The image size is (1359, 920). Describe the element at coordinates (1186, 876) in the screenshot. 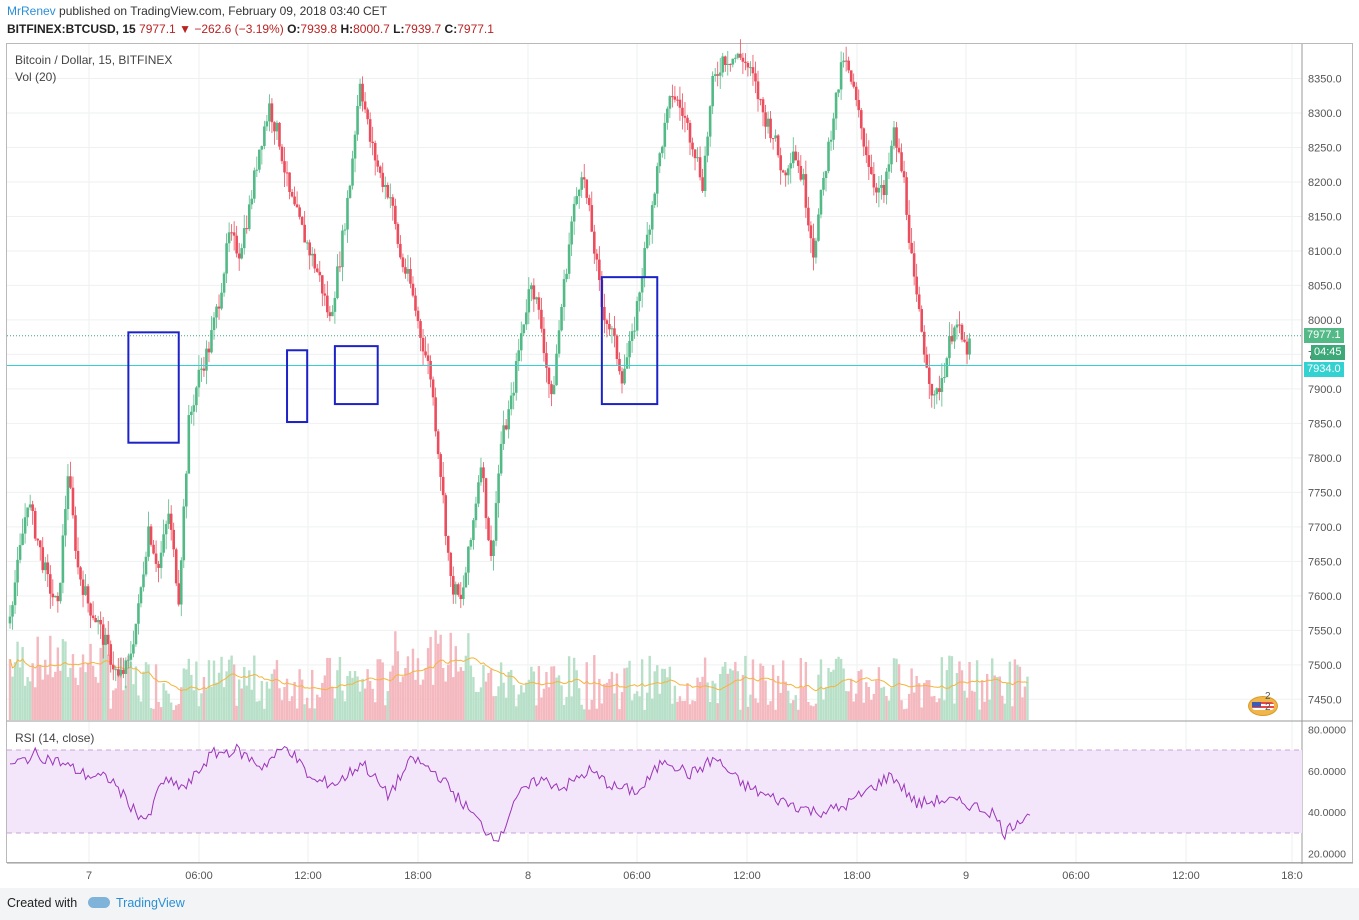

I see `time-tick-label: 12:00` at that location.